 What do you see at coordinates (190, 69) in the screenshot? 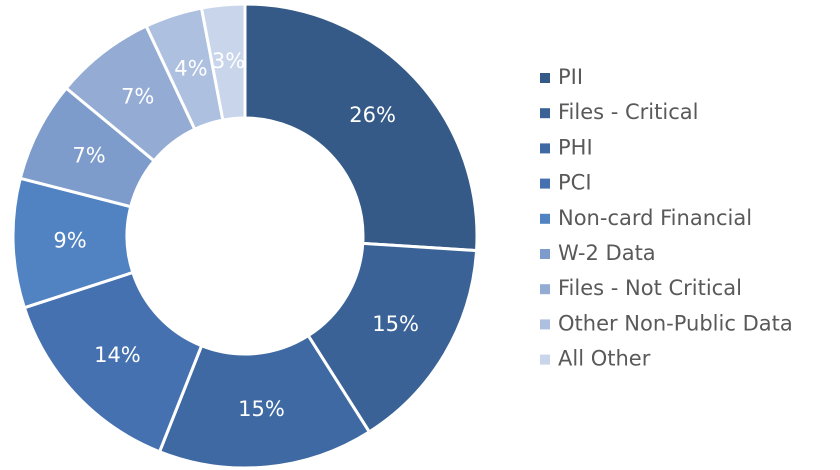
I see `segment-label: 4%` at bounding box center [190, 69].